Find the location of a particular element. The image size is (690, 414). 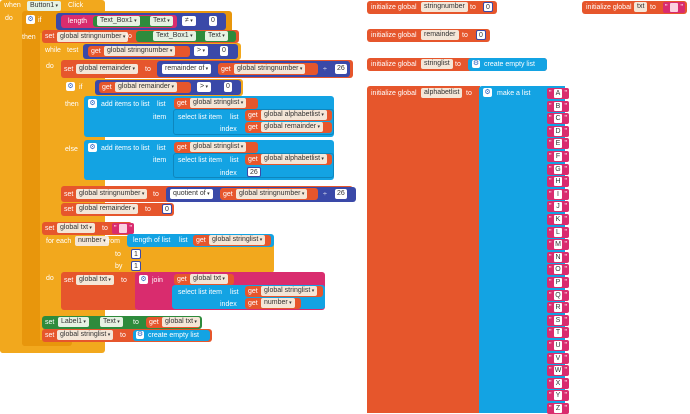

letter-string-block: " H " is located at coordinates (558, 182).